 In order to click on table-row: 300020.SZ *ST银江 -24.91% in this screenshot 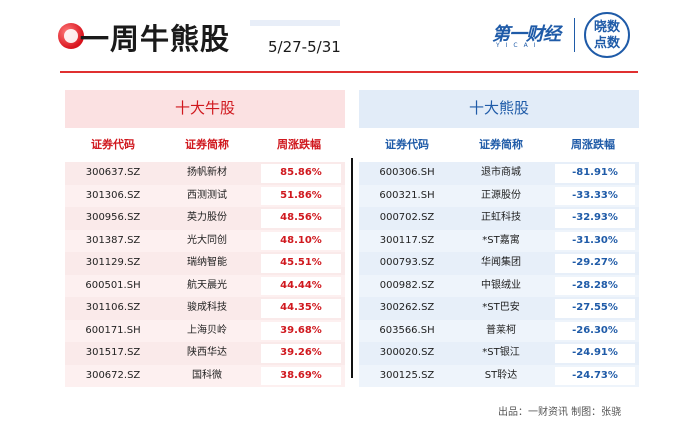, I will do `click(499, 353)`.